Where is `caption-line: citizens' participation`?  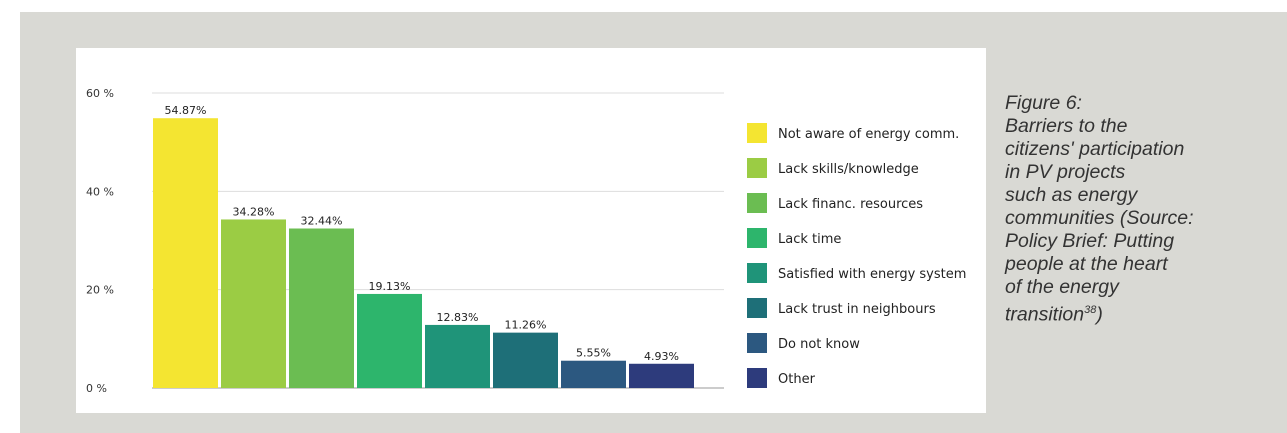
caption-line: citizens' participation is located at coordinates (1095, 149).